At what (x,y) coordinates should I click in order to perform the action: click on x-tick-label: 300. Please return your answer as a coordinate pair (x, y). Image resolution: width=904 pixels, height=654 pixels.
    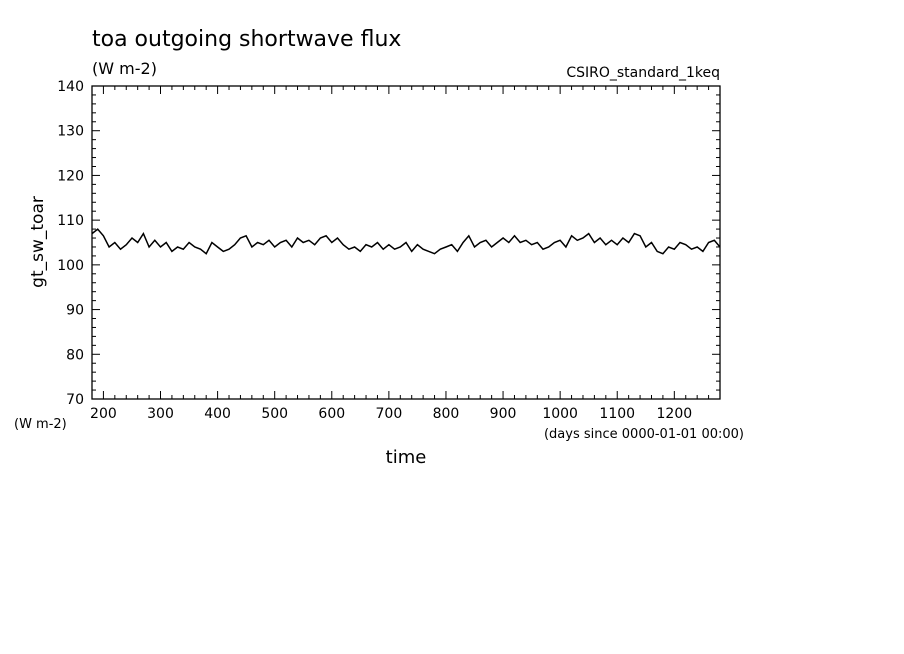
    Looking at the image, I should click on (160, 414).